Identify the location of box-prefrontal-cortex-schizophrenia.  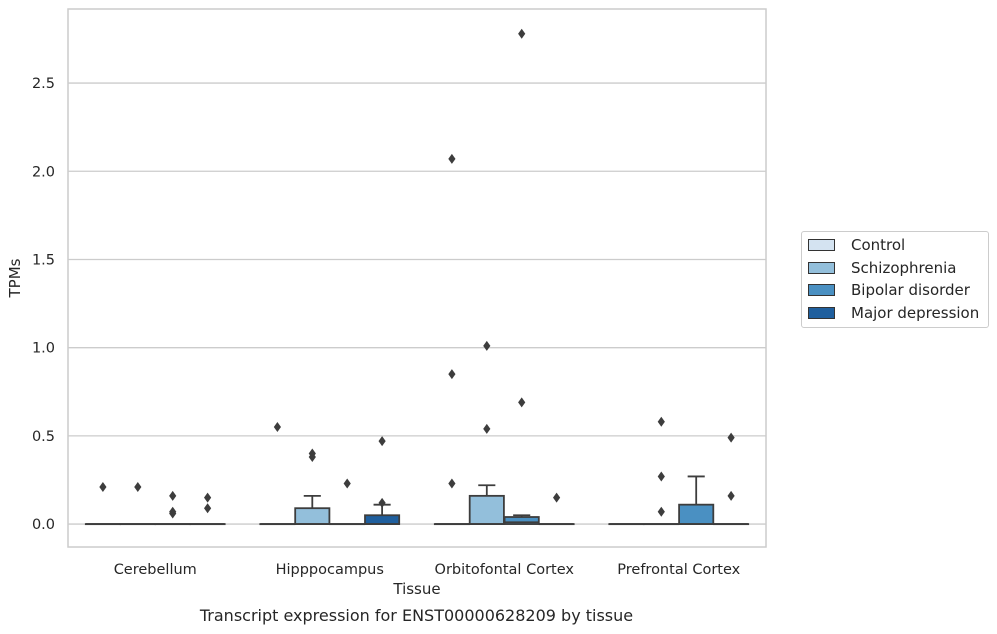
(661, 471).